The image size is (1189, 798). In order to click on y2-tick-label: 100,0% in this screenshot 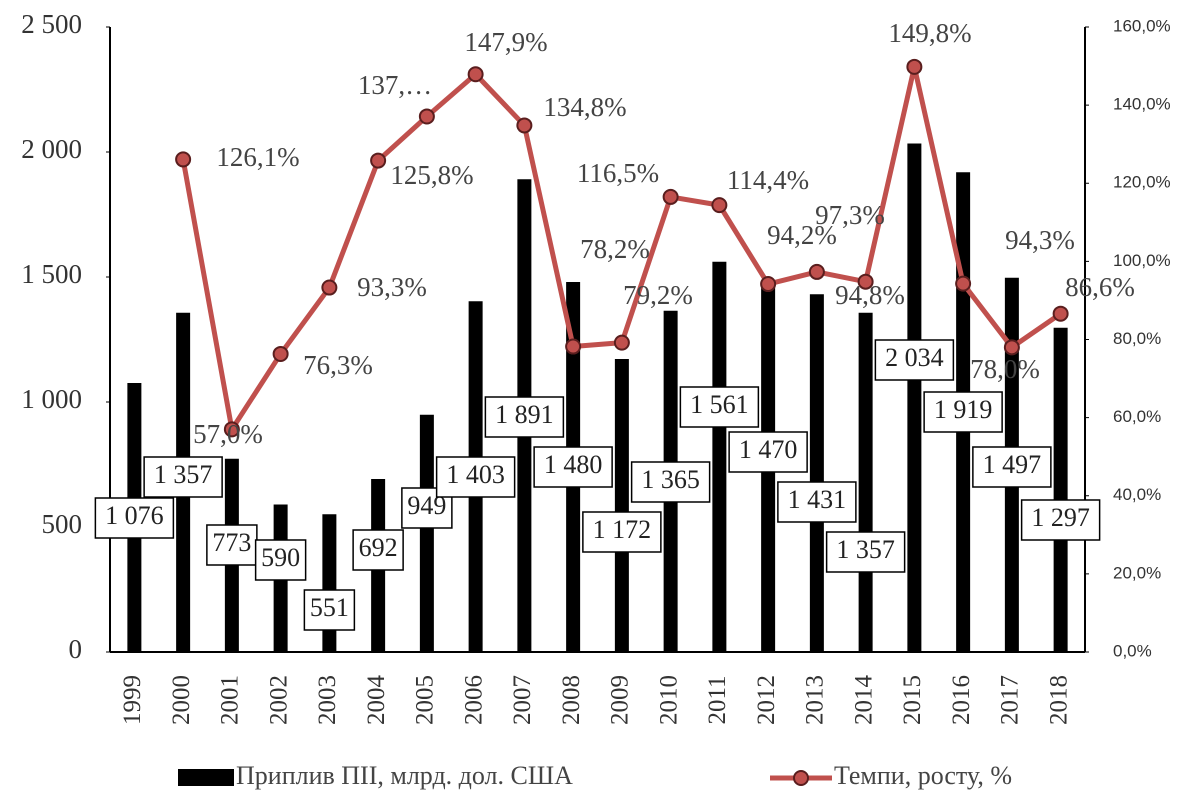, I will do `click(1142, 260)`.